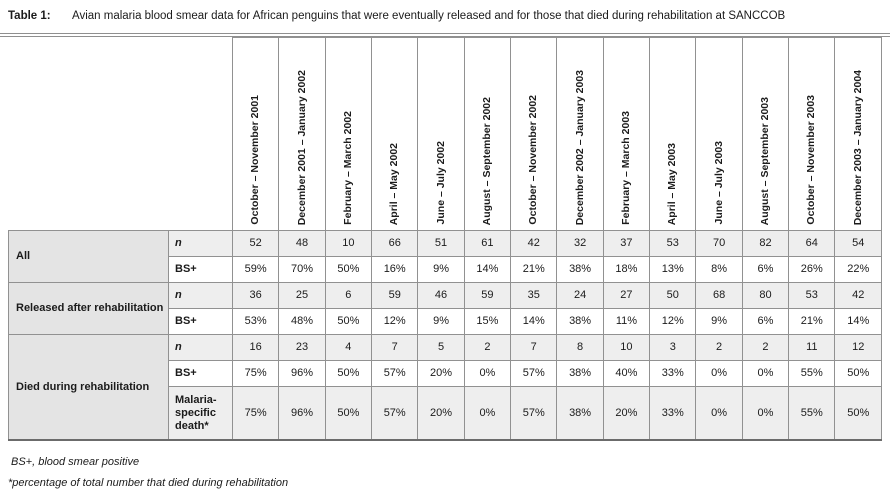  What do you see at coordinates (765, 321) in the screenshot?
I see `data-cell: 6%` at bounding box center [765, 321].